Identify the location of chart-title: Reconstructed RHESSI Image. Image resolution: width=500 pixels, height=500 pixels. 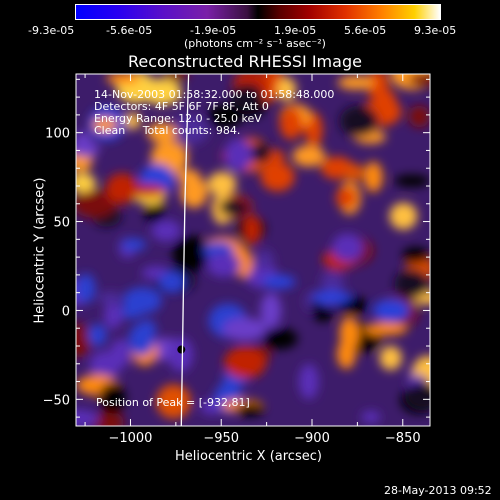
(245, 61).